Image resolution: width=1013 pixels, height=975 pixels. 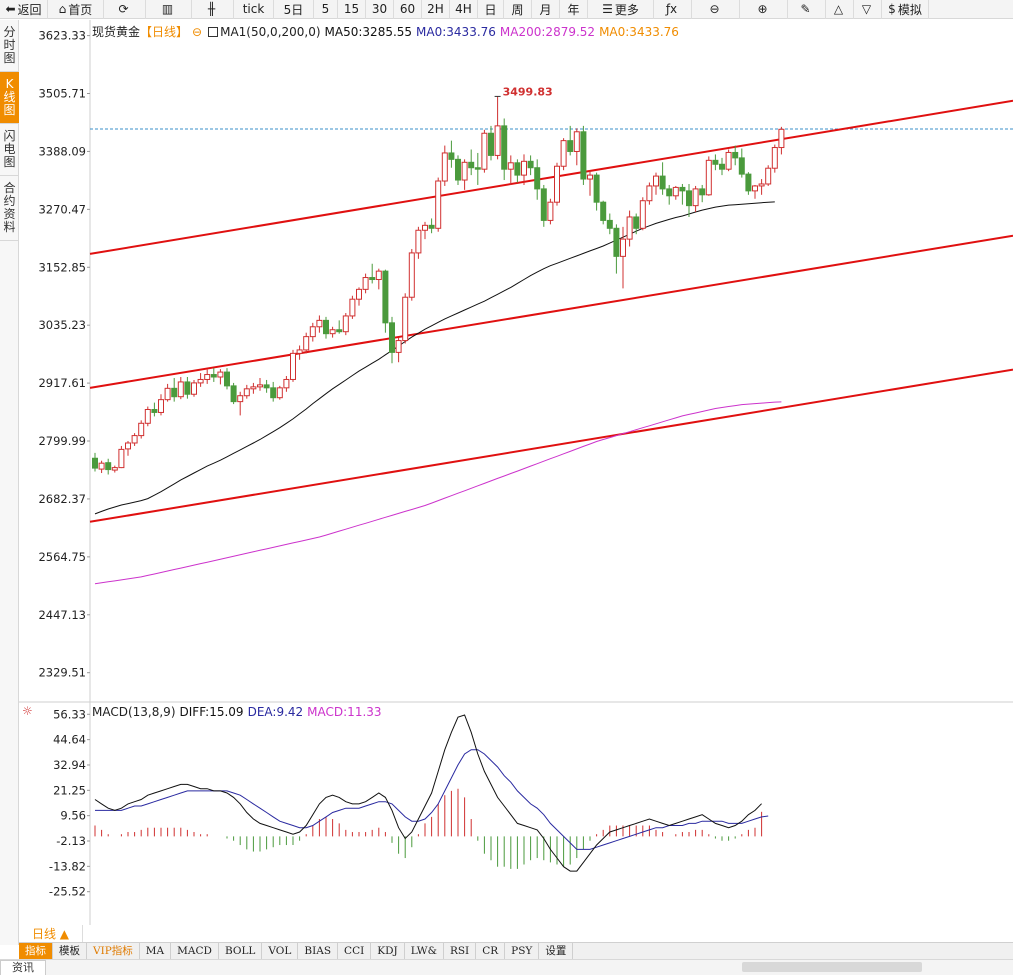 What do you see at coordinates (36, 951) in the screenshot?
I see `indicator-tab-0: 指标` at bounding box center [36, 951].